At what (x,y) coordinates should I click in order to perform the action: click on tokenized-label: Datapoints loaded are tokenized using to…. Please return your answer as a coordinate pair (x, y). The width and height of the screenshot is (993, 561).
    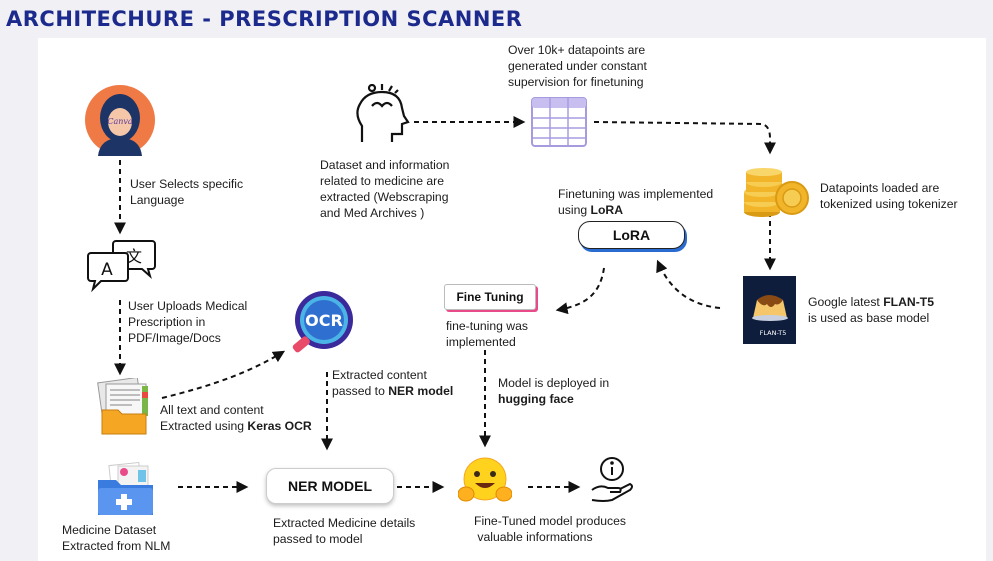
    Looking at the image, I should click on (889, 196).